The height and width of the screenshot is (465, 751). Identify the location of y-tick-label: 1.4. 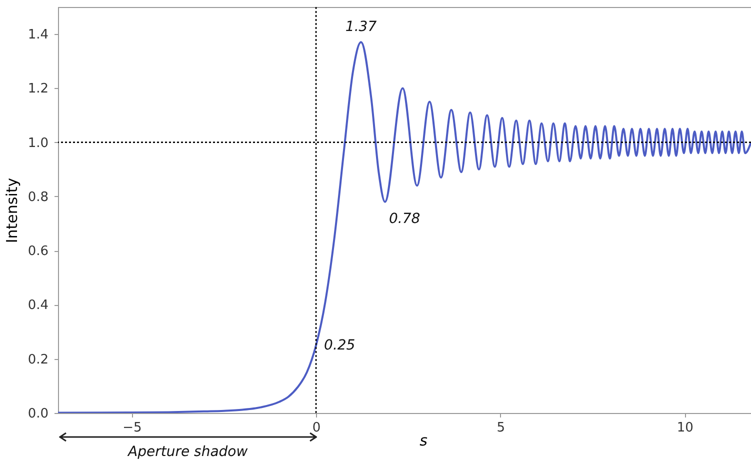
(38, 35).